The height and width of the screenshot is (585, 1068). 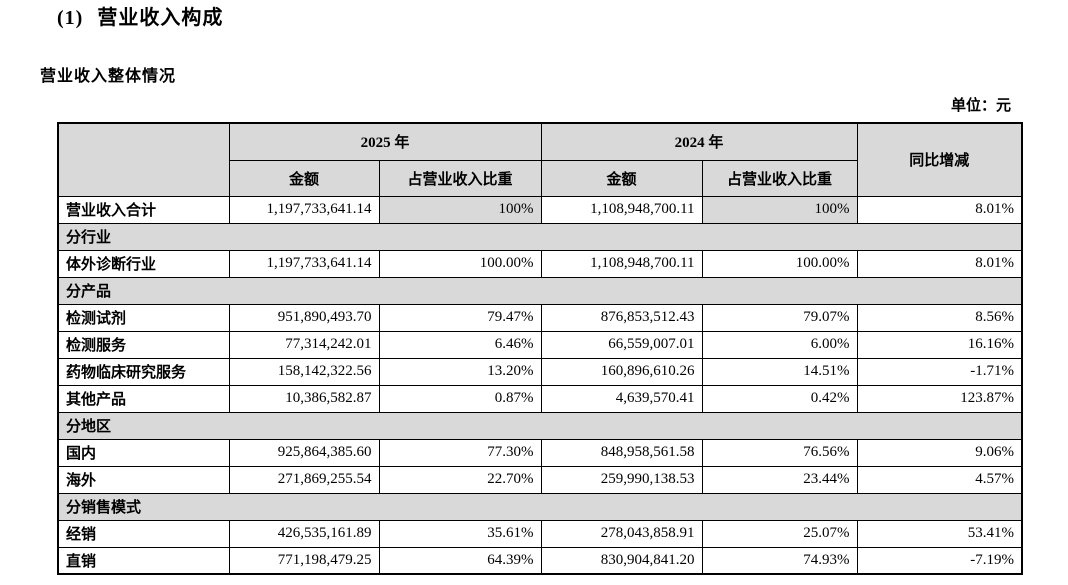 What do you see at coordinates (70, 18) in the screenshot?
I see `section-title-number: (1)` at bounding box center [70, 18].